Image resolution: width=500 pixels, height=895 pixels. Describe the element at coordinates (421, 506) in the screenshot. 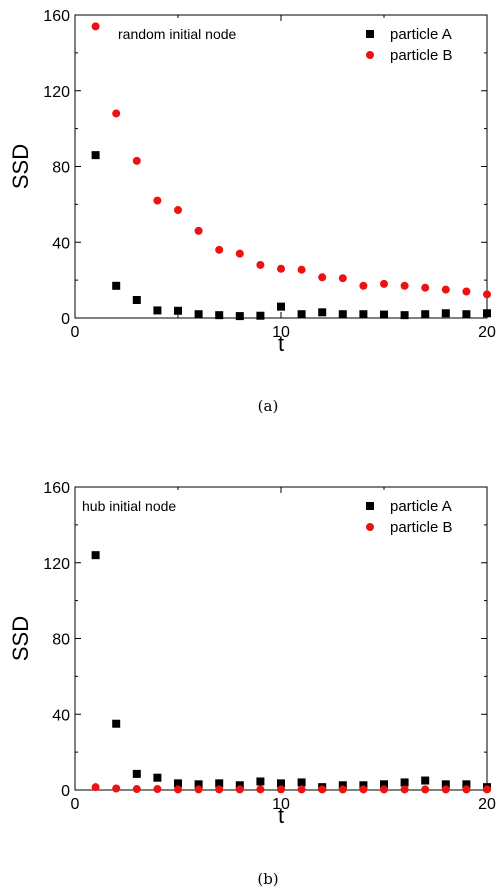

I see `legend-label: particle A` at that location.